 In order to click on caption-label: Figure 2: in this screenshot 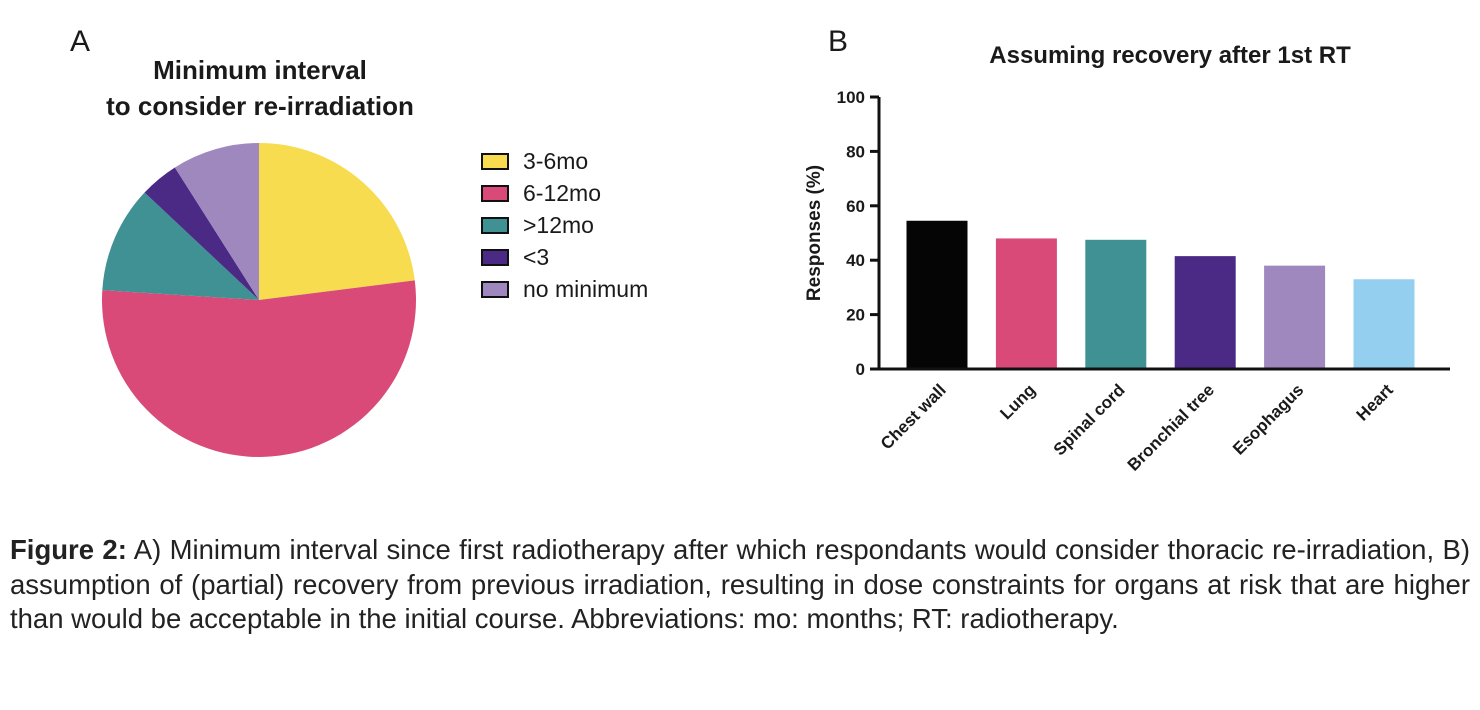, I will do `click(68, 549)`.